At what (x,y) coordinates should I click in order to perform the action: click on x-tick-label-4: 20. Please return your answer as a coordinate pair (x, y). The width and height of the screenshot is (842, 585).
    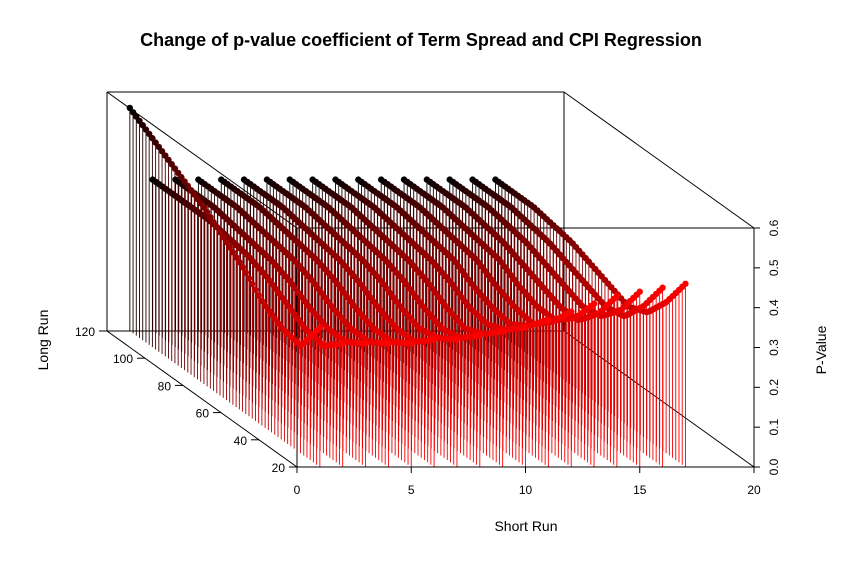
    Looking at the image, I should click on (754, 490).